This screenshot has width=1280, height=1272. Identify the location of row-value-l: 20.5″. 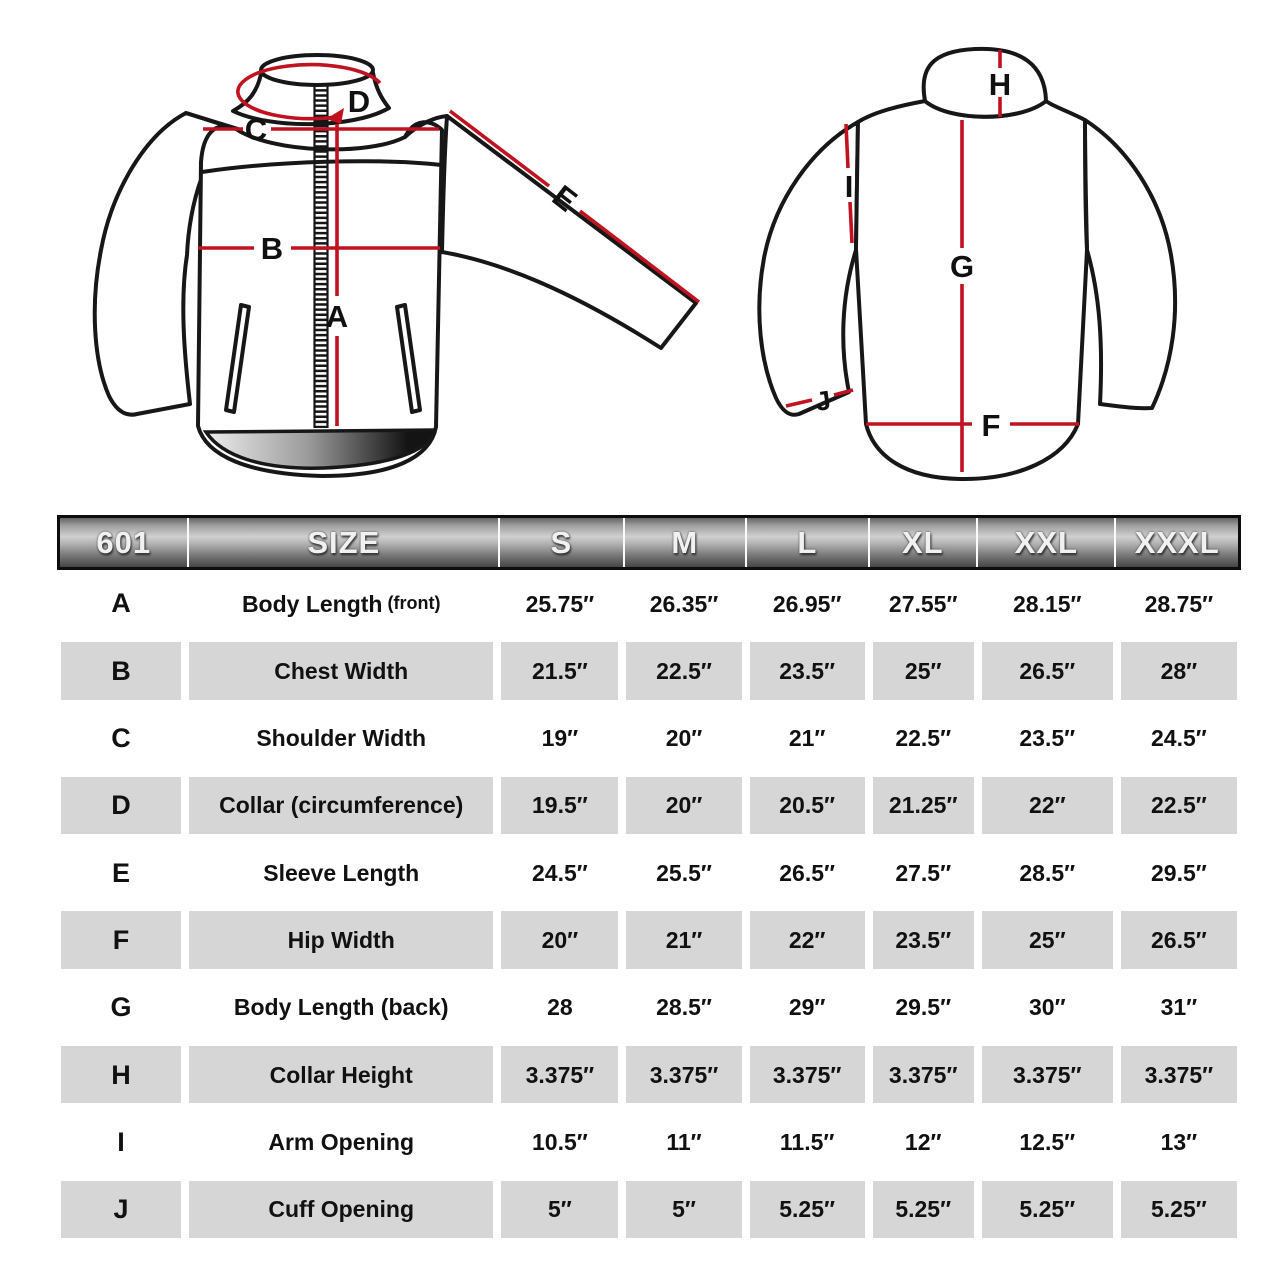
(807, 805).